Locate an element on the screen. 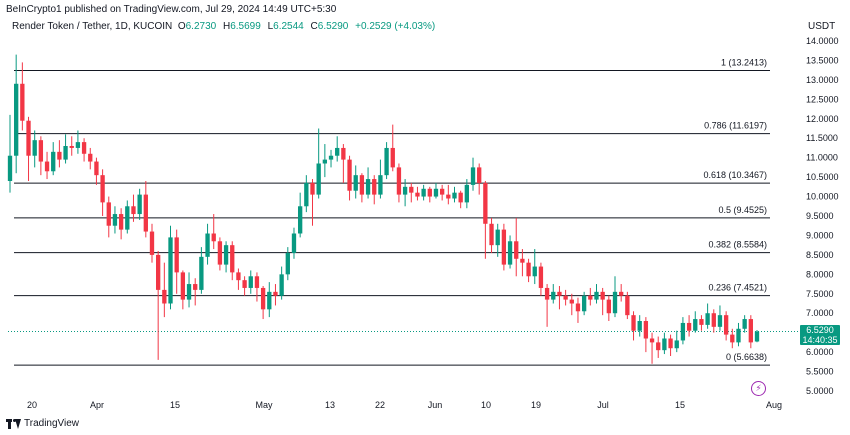  tradingview-branding: TradingView is located at coordinates (42, 423).